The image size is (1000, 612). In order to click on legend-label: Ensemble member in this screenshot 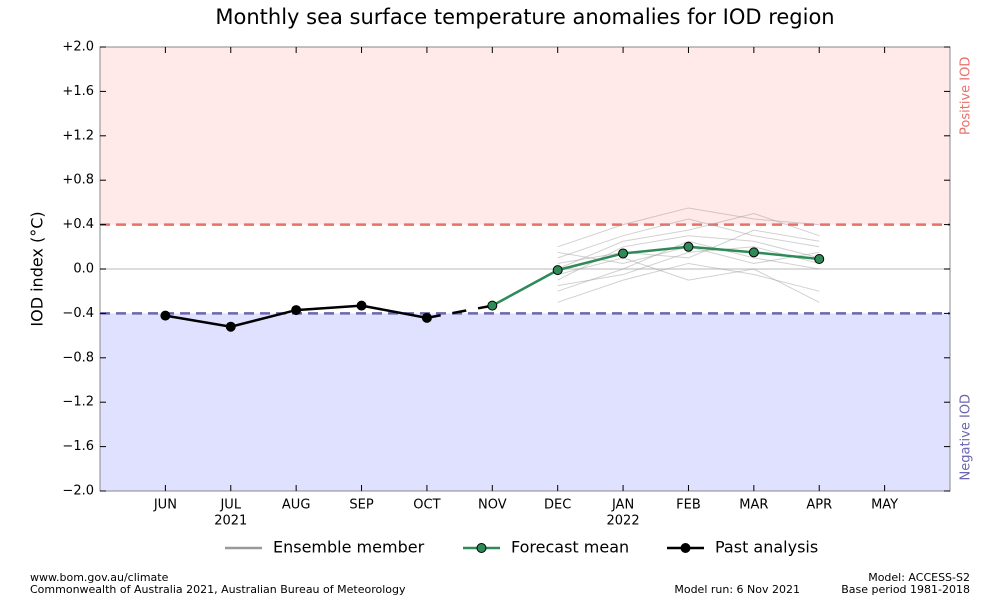, I will do `click(349, 547)`.